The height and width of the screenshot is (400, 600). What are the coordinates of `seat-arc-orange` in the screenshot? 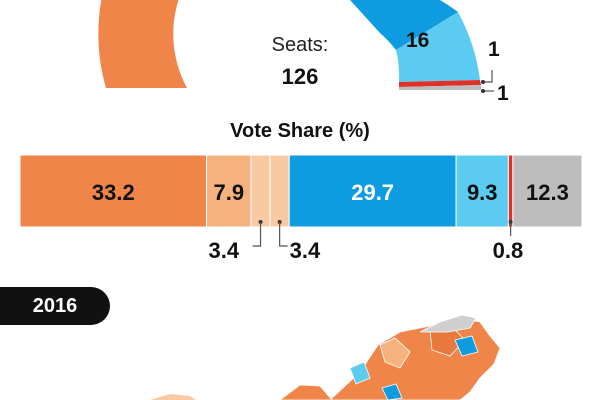 It's located at (142, 44).